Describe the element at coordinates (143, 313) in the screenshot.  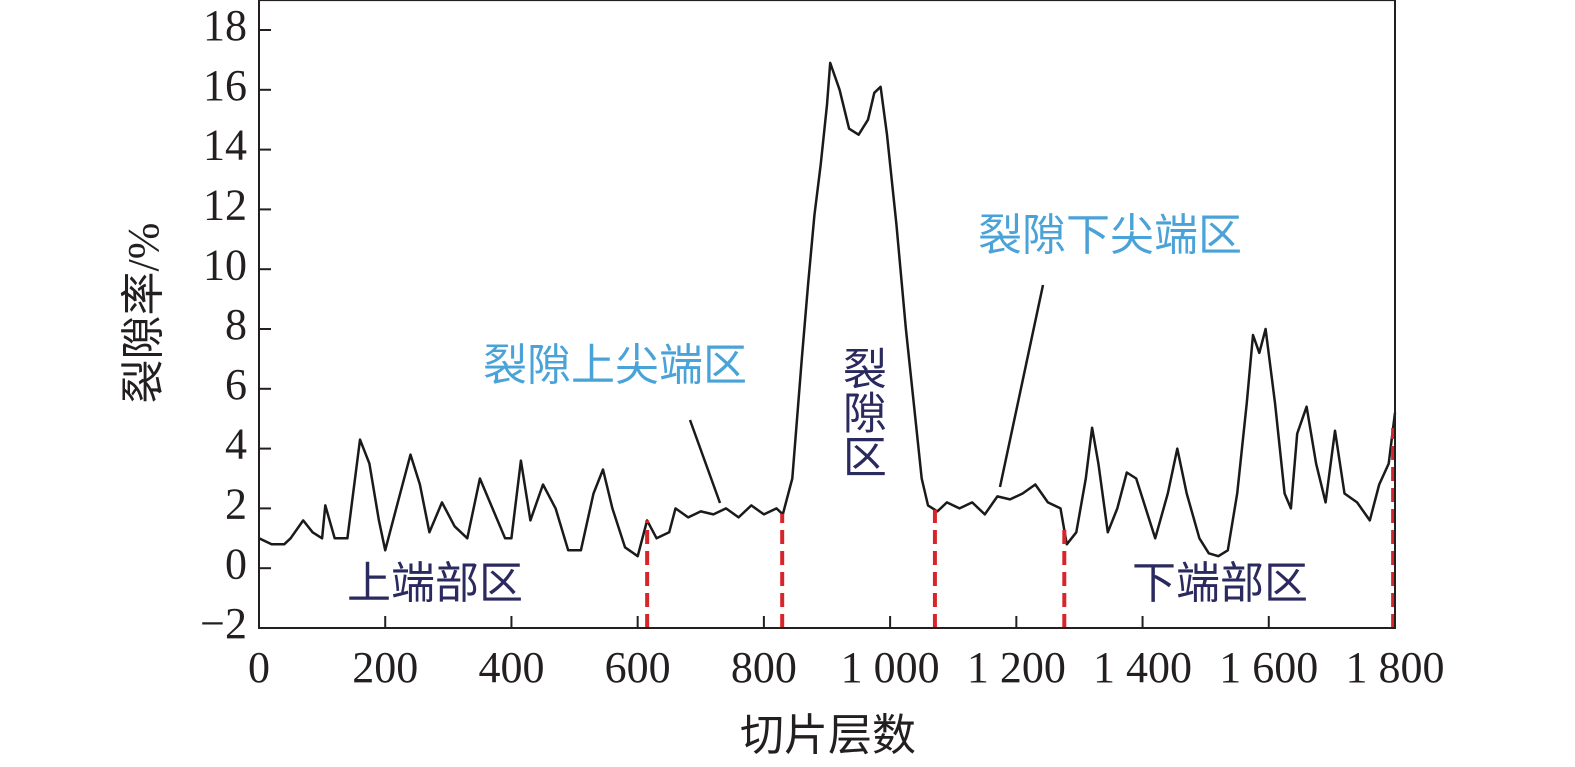
I see `y-axis-title: 裂隙率/%` at that location.